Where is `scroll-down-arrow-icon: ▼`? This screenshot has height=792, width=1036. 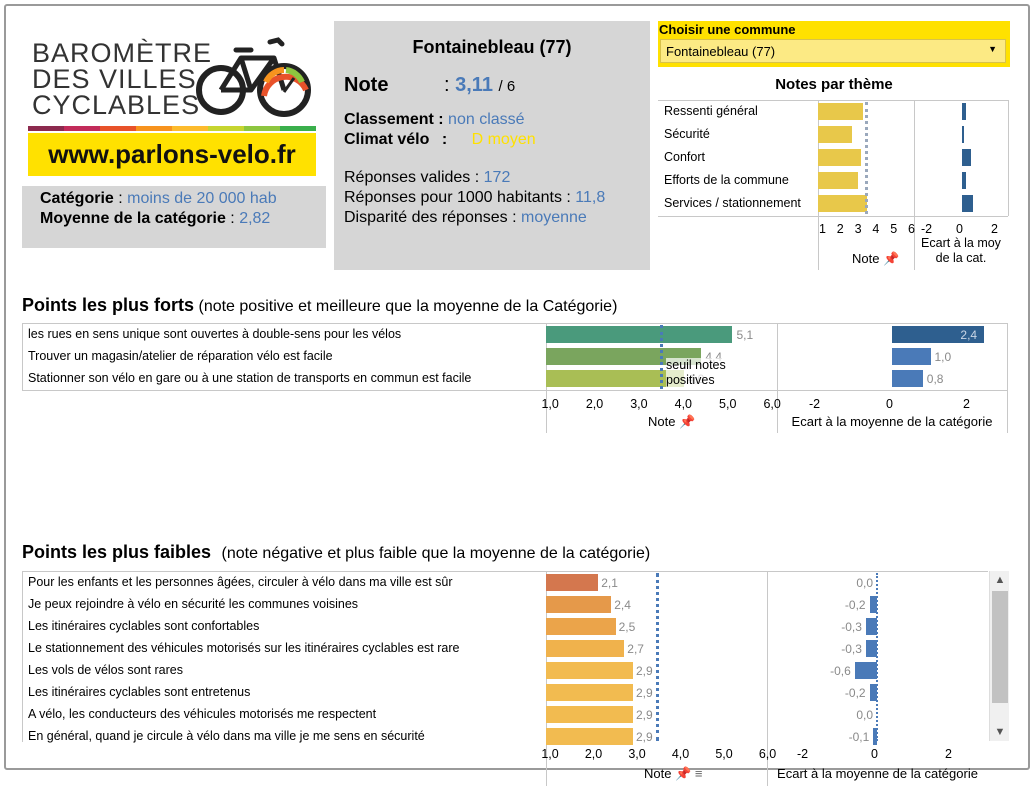
scroll-down-arrow-icon: ▼ is located at coordinates (1000, 732).